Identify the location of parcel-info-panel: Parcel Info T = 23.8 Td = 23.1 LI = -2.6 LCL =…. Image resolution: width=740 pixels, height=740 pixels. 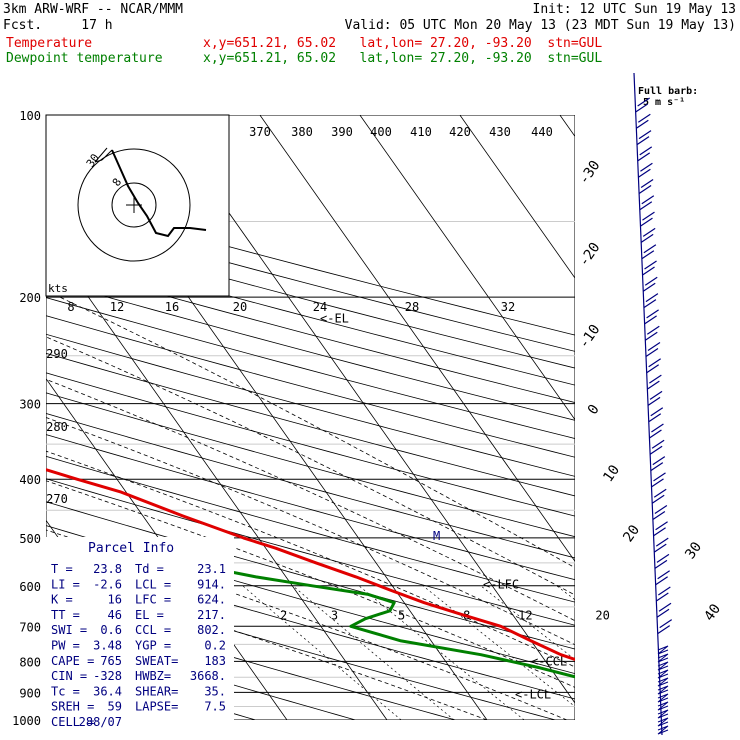
(140, 633).